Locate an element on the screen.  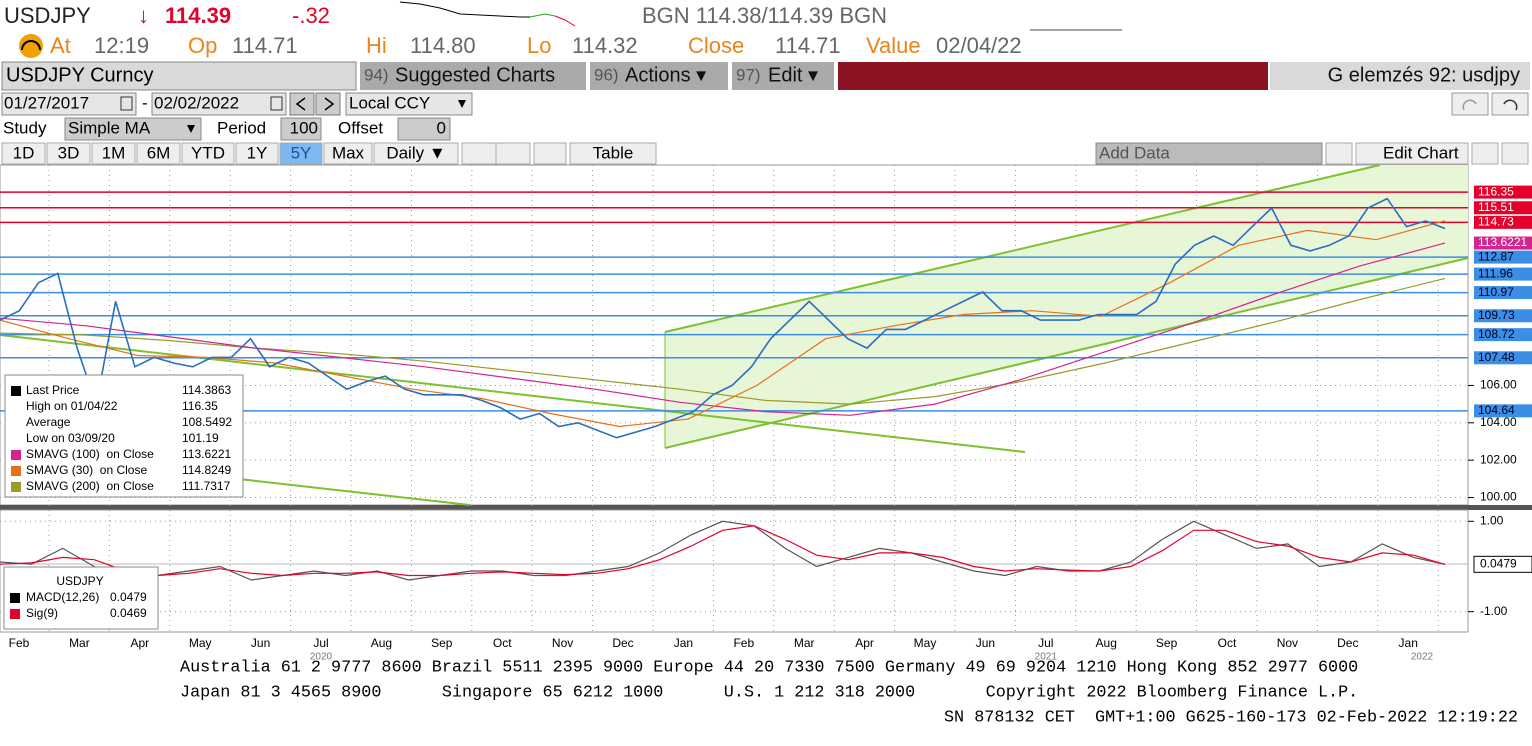
value: 02/04/22 is located at coordinates (979, 45).